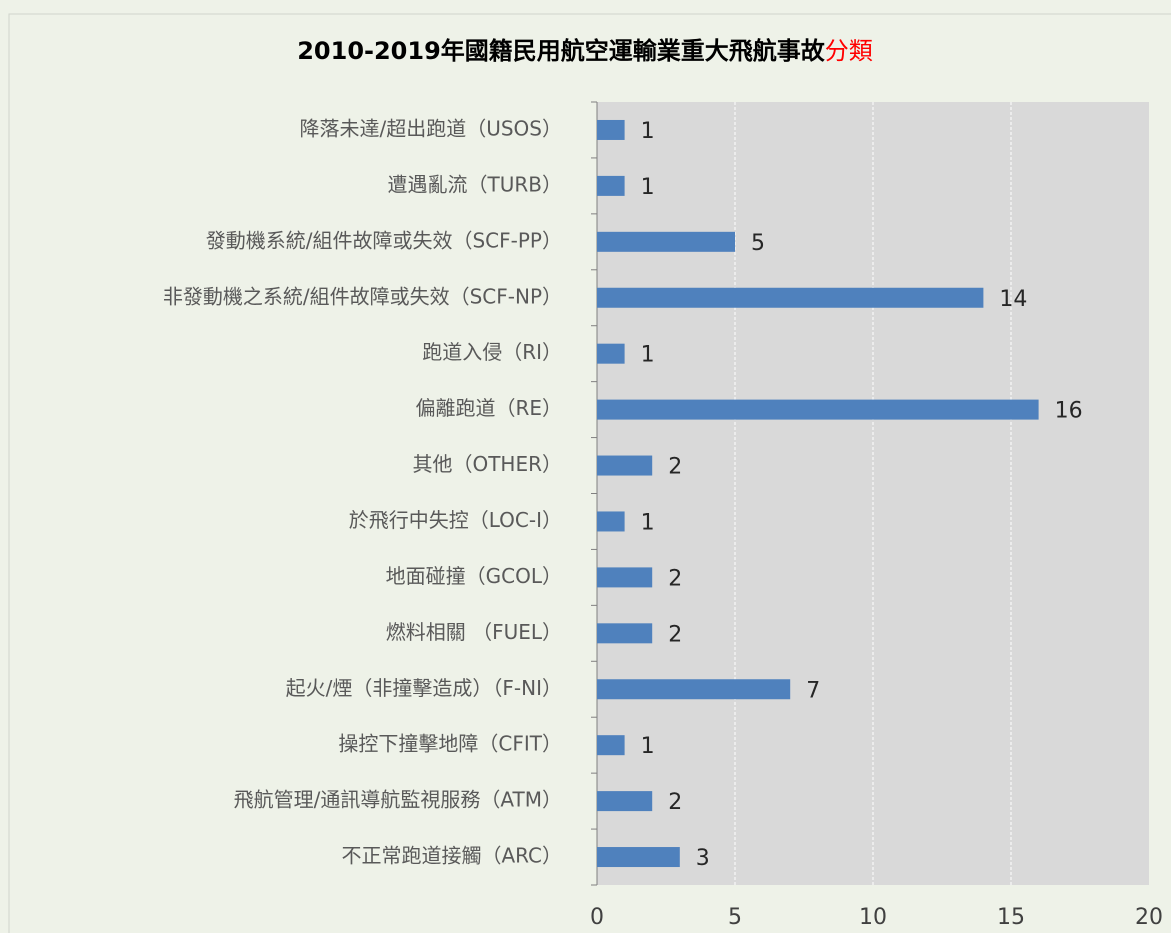  Describe the element at coordinates (1149, 917) in the screenshot. I see `x-tick-label: 20` at that location.